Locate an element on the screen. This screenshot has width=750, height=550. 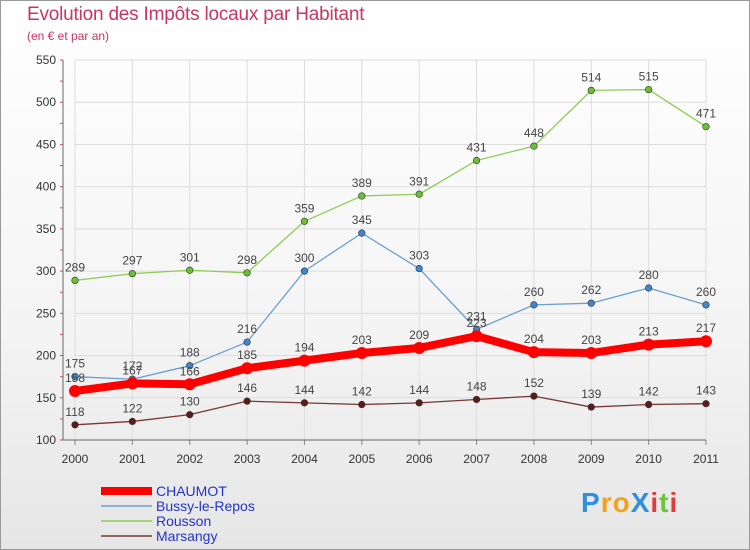
data-label: 167 is located at coordinates (132, 370).